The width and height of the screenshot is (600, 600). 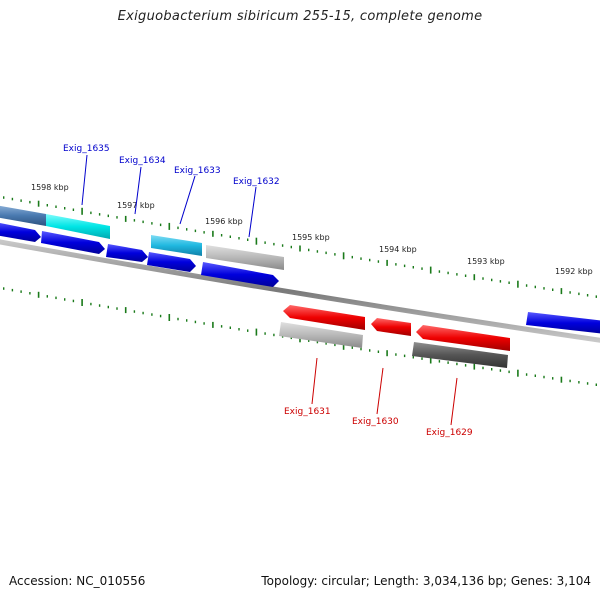 I want to click on gene-label-exig-1632: Exig_1632, so click(x=256, y=182).